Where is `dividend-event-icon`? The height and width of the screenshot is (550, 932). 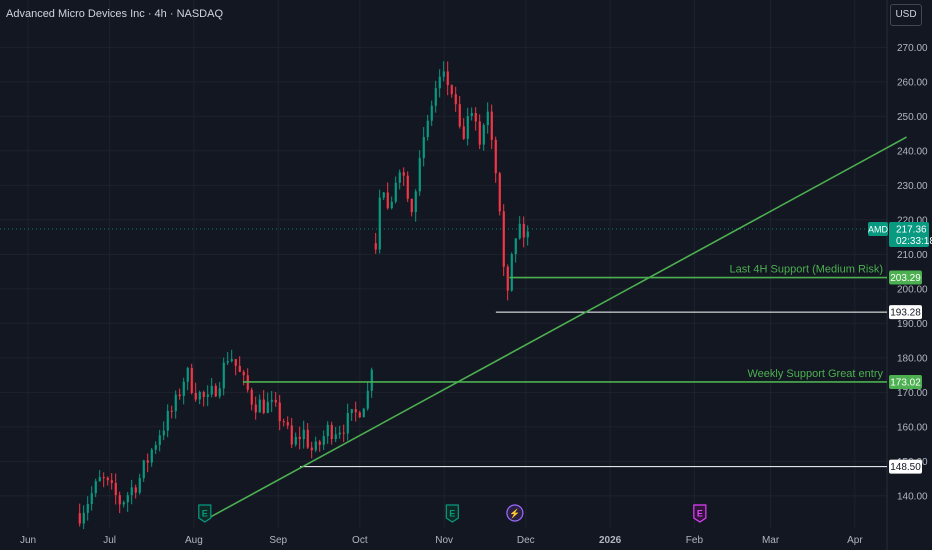
dividend-event-icon is located at coordinates (515, 513).